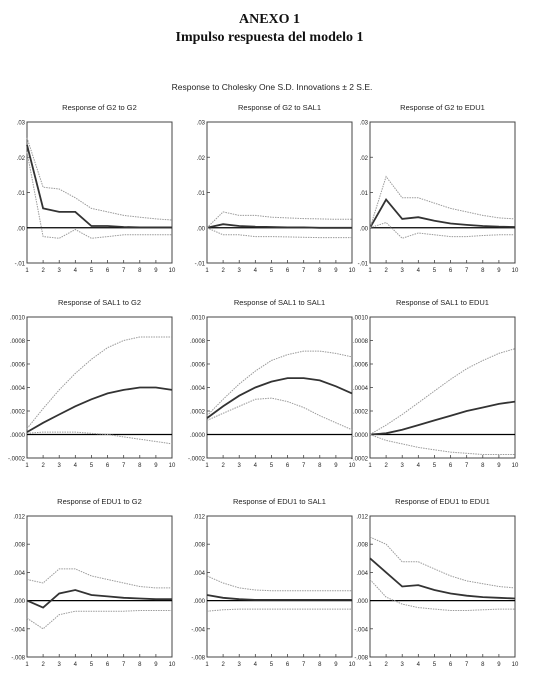 This screenshot has height=684, width=539. Describe the element at coordinates (201, 124) in the screenshot. I see `y-tick-label: .03` at that location.